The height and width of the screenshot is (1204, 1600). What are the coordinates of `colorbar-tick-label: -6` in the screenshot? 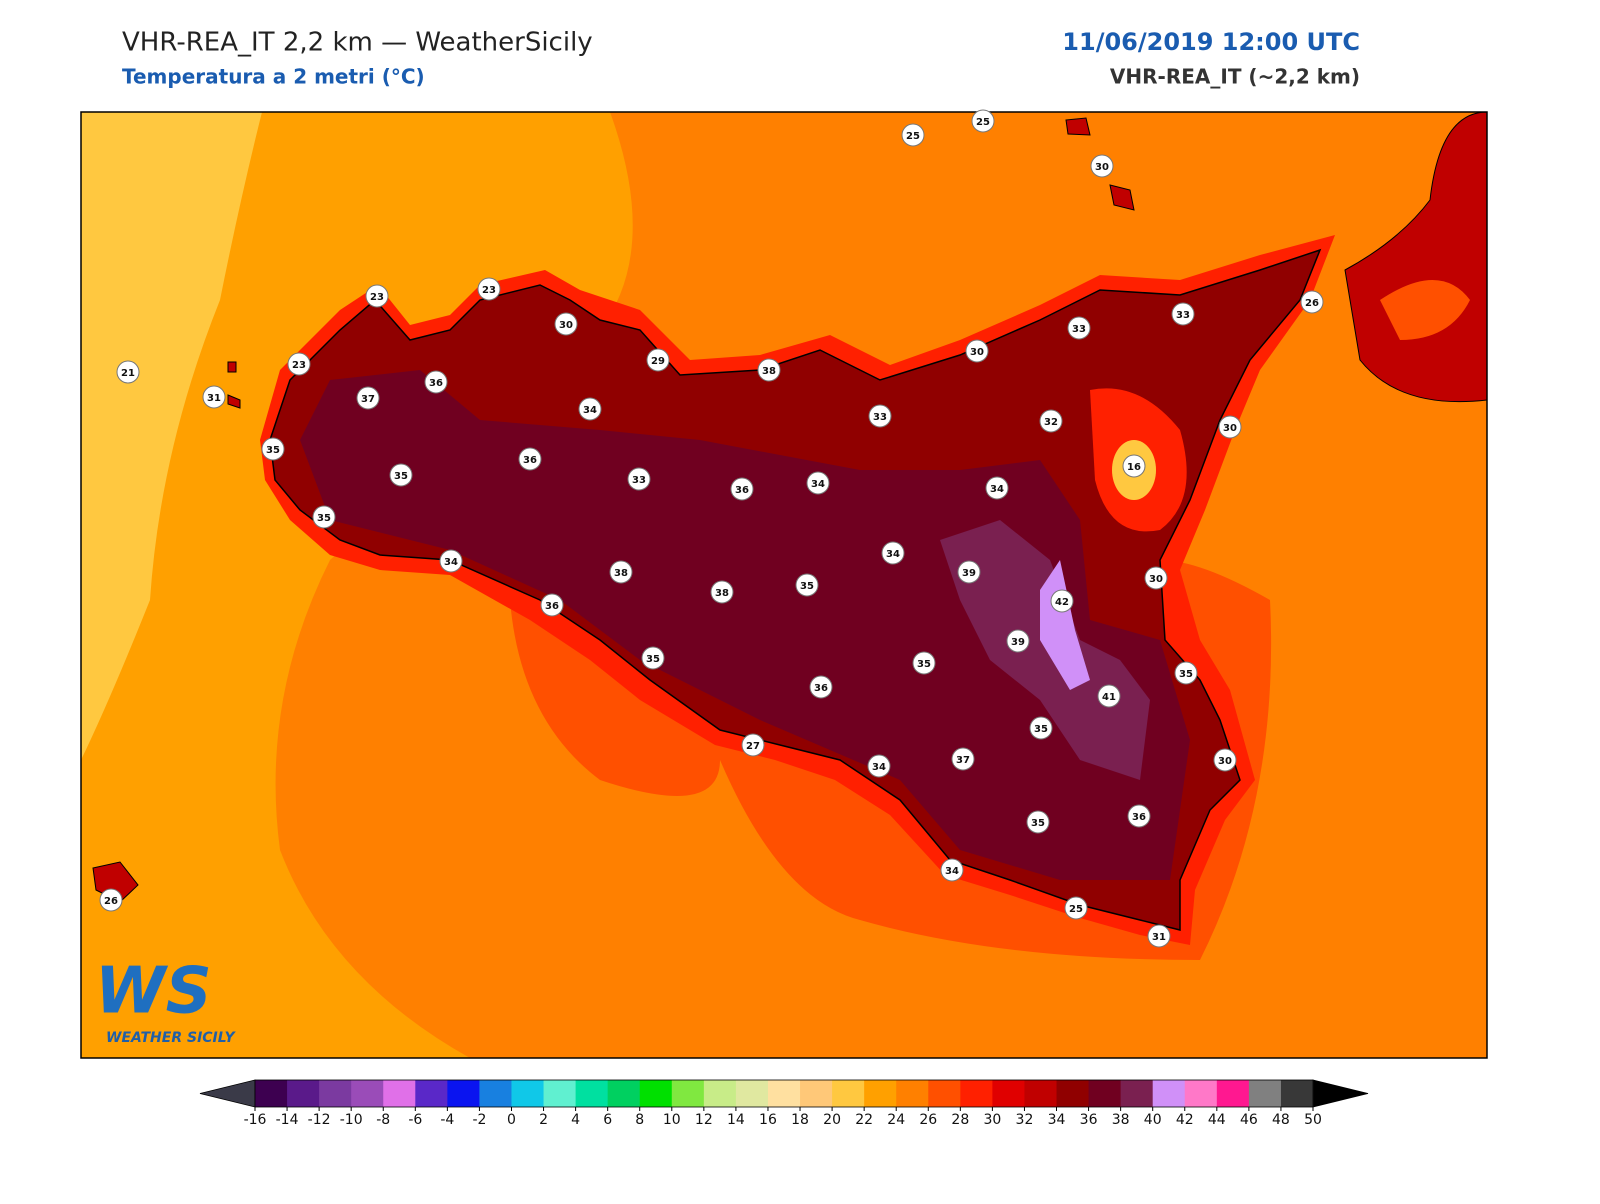 It's located at (415, 1120).